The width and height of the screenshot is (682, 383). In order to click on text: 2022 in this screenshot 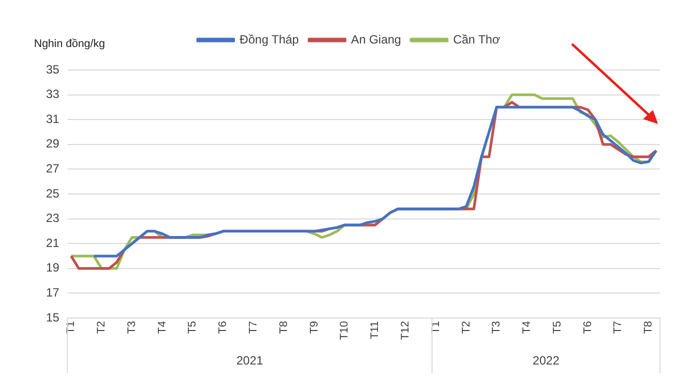, I will do `click(546, 360)`.